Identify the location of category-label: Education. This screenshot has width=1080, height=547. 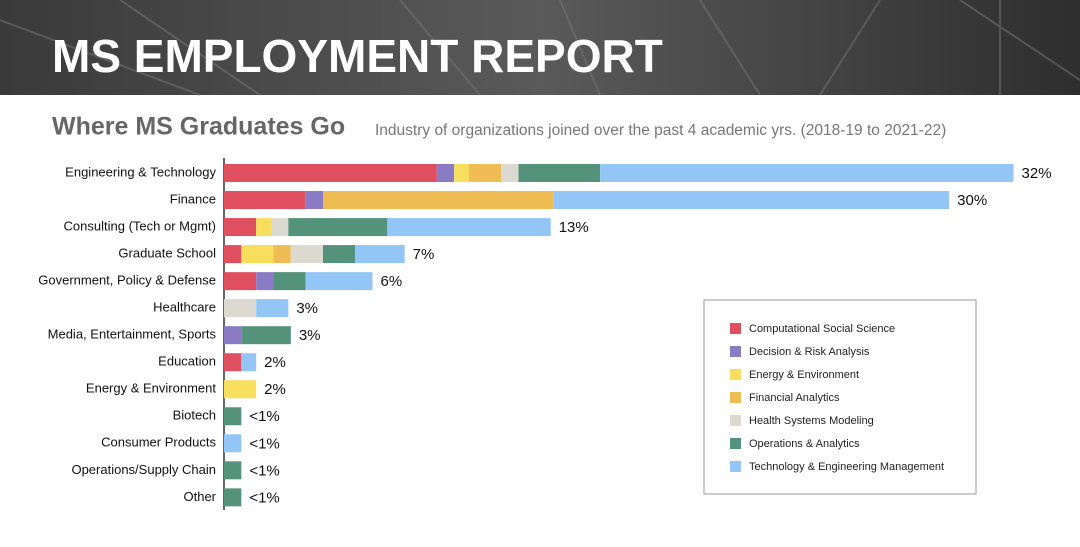
(187, 361).